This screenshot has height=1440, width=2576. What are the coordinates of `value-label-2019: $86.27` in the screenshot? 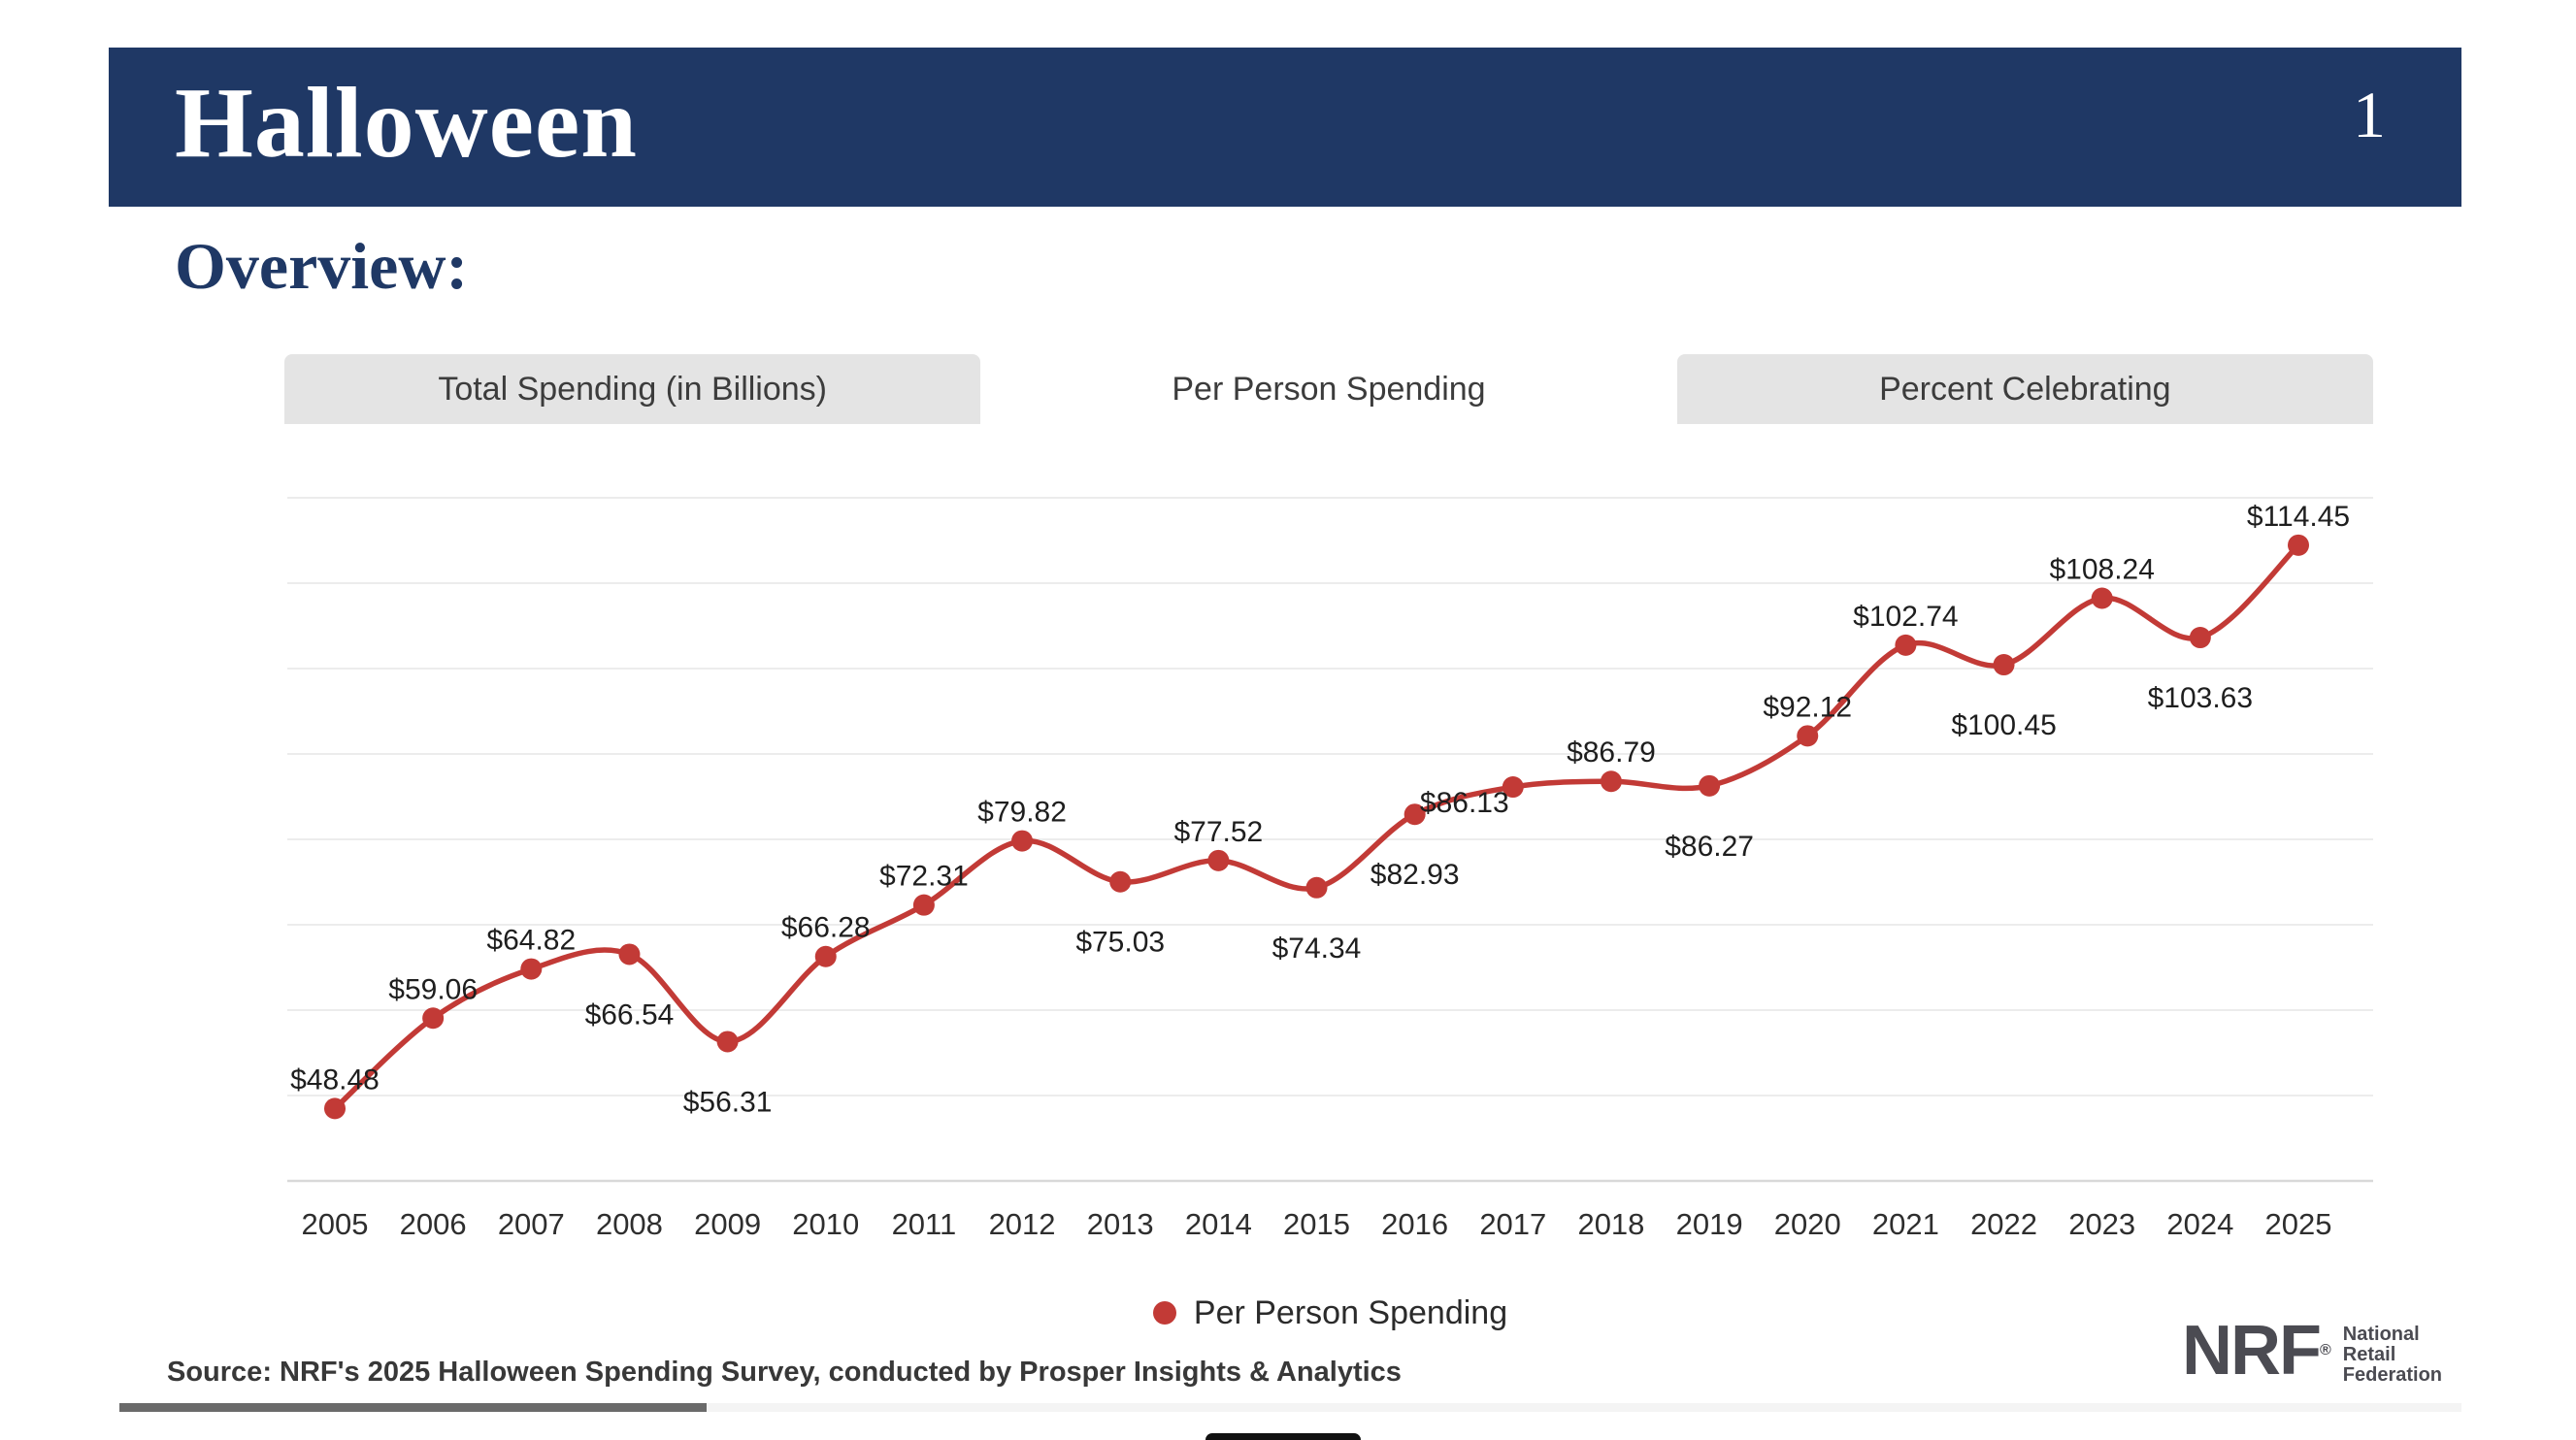 It's located at (1709, 847).